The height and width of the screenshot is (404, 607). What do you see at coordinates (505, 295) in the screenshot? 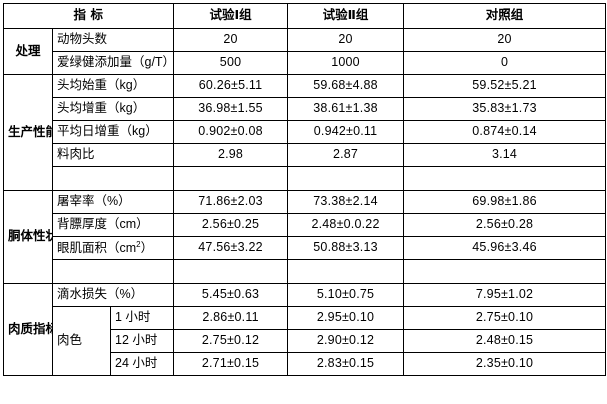
I see `cell-value: 7.95±1.02` at bounding box center [505, 295].